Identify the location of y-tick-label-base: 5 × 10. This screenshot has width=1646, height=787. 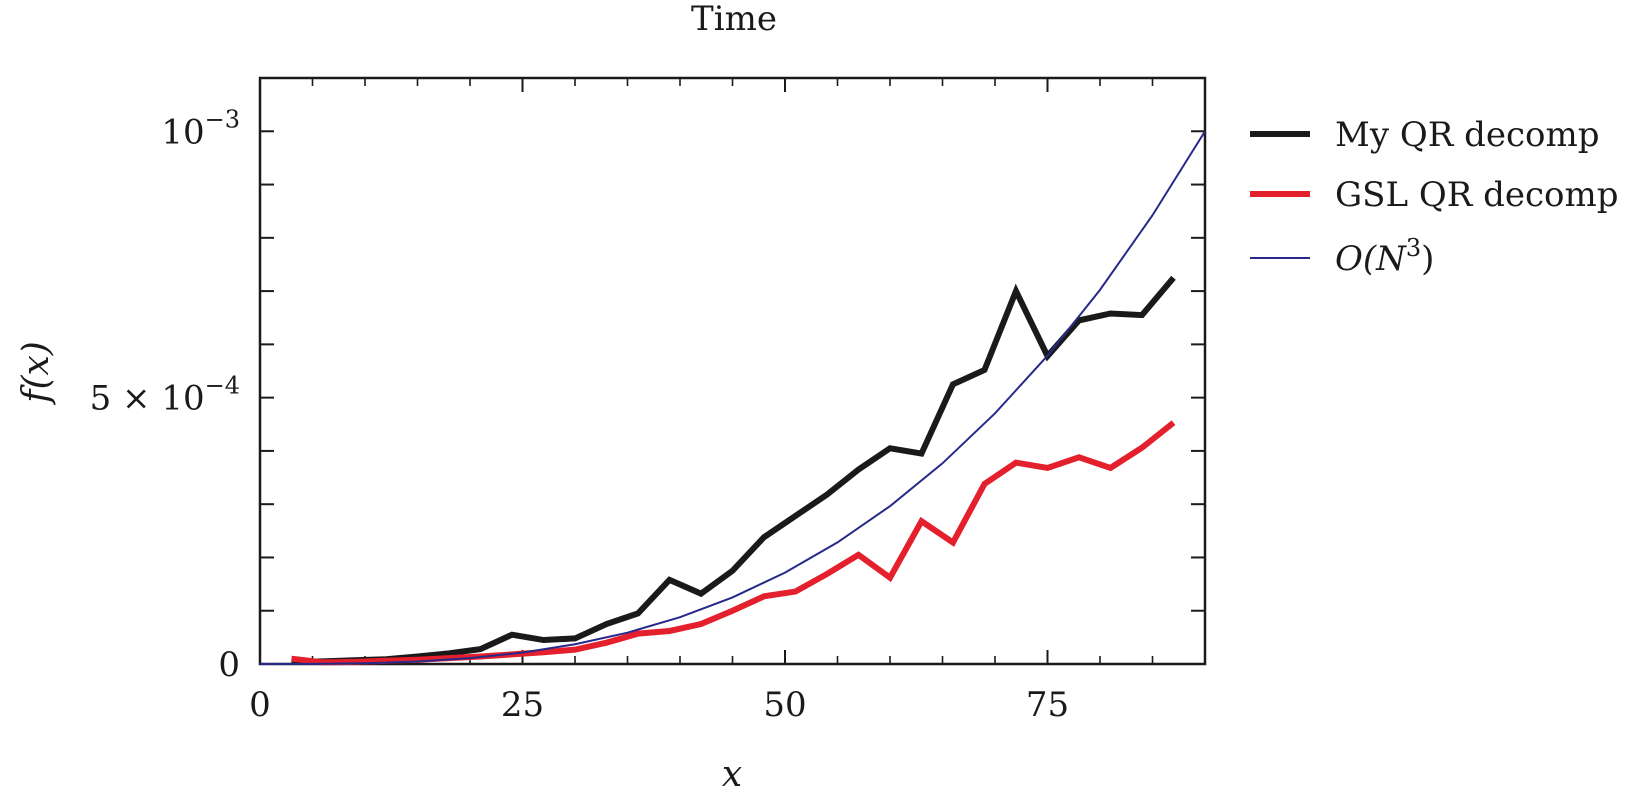
(147, 399).